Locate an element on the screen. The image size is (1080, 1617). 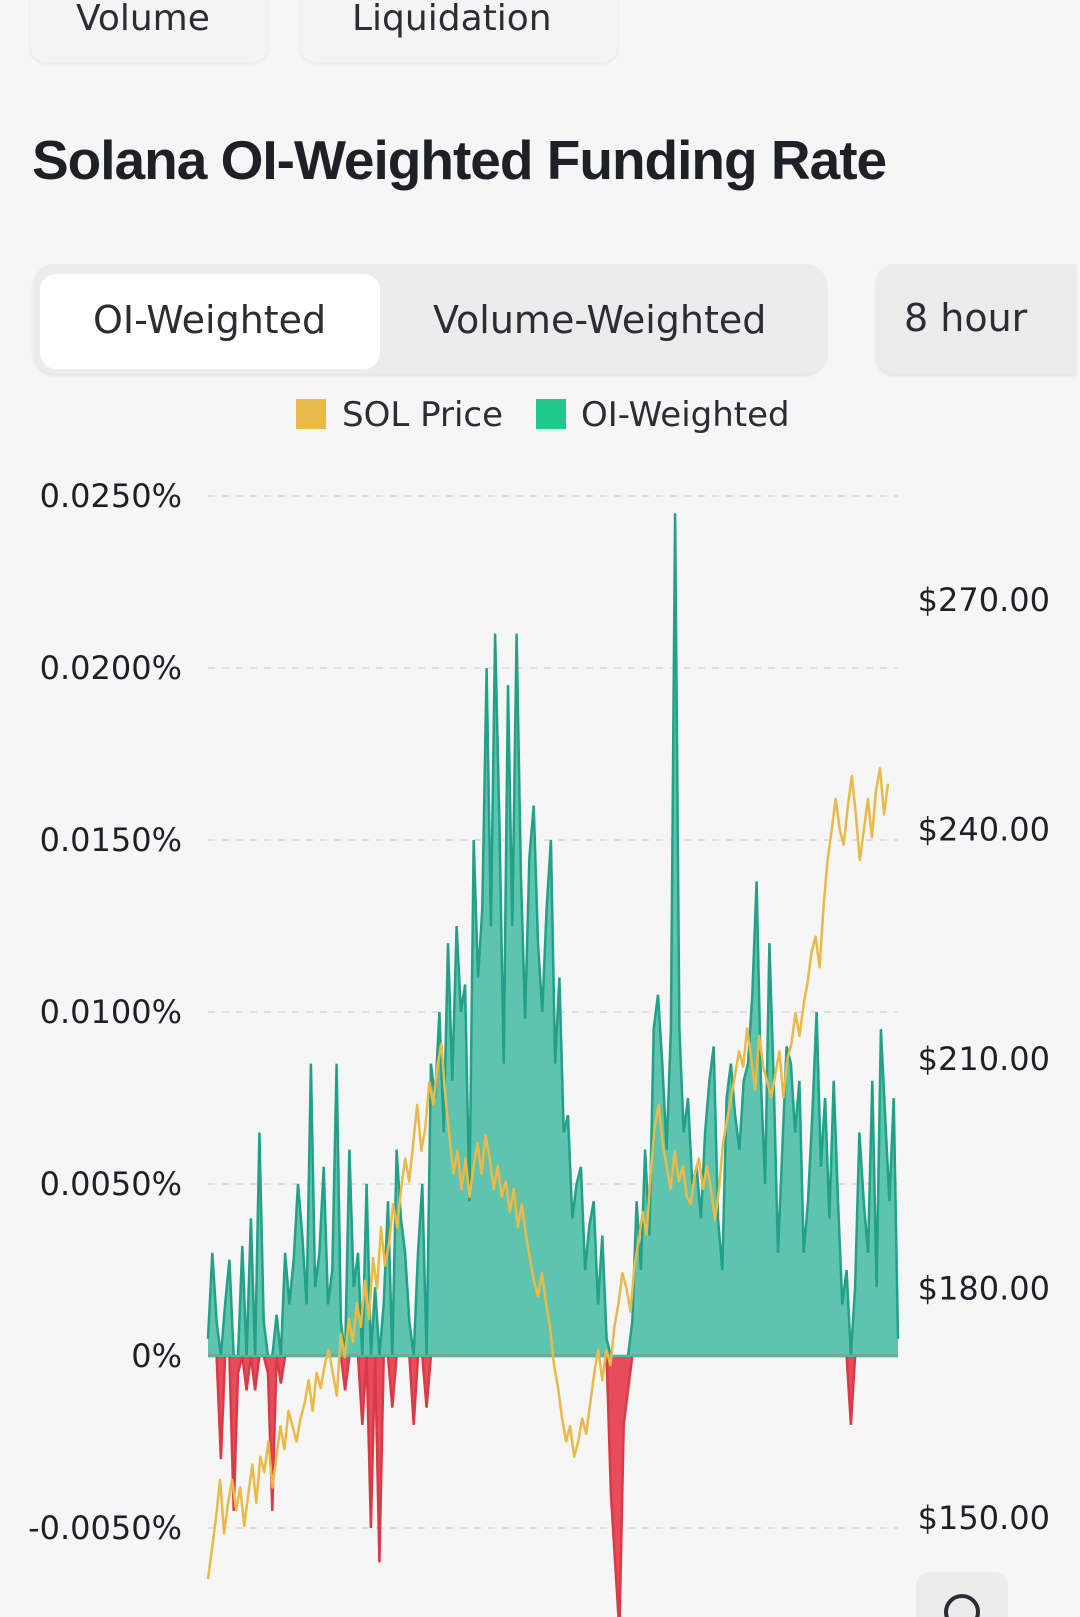
tab-oi-weighted-label: OI-Weighted is located at coordinates (210, 320).